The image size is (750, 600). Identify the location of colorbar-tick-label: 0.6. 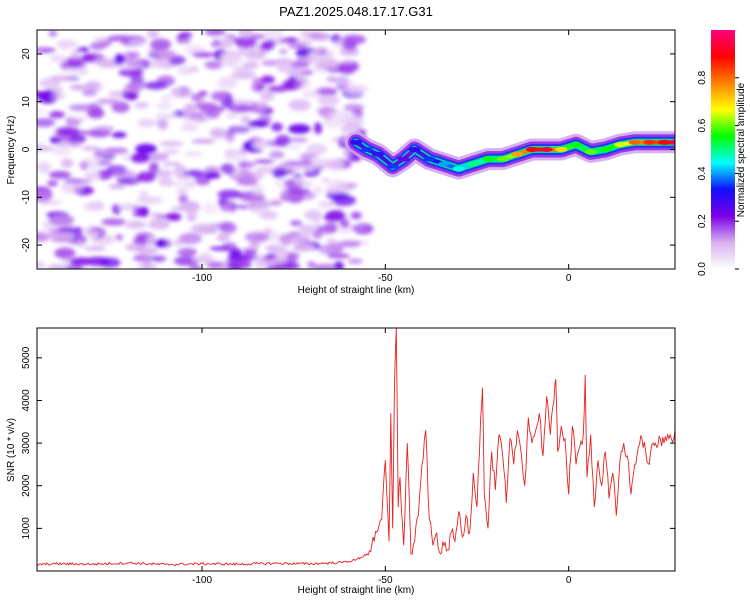
(702, 125).